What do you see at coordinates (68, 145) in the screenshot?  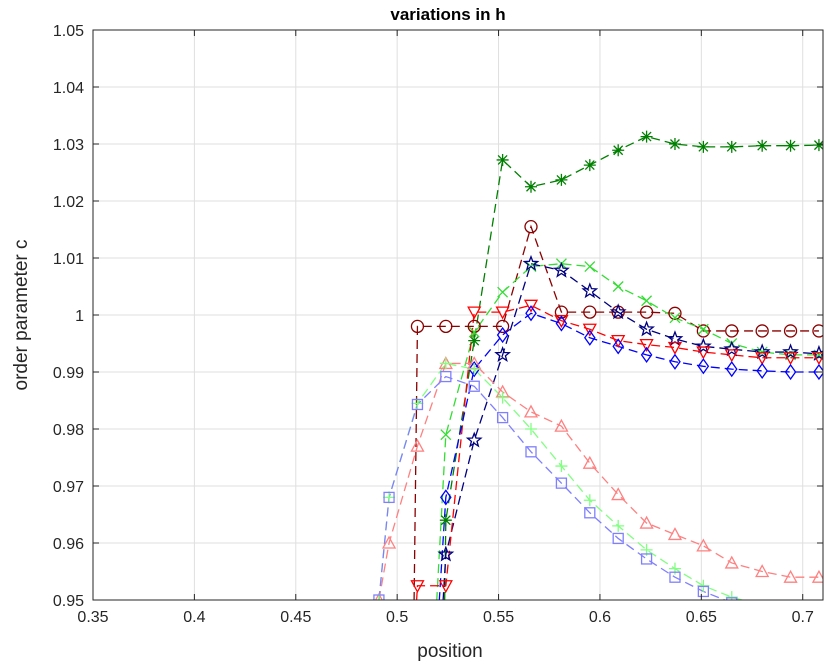 I see `y-tick-label: 1.03` at bounding box center [68, 145].